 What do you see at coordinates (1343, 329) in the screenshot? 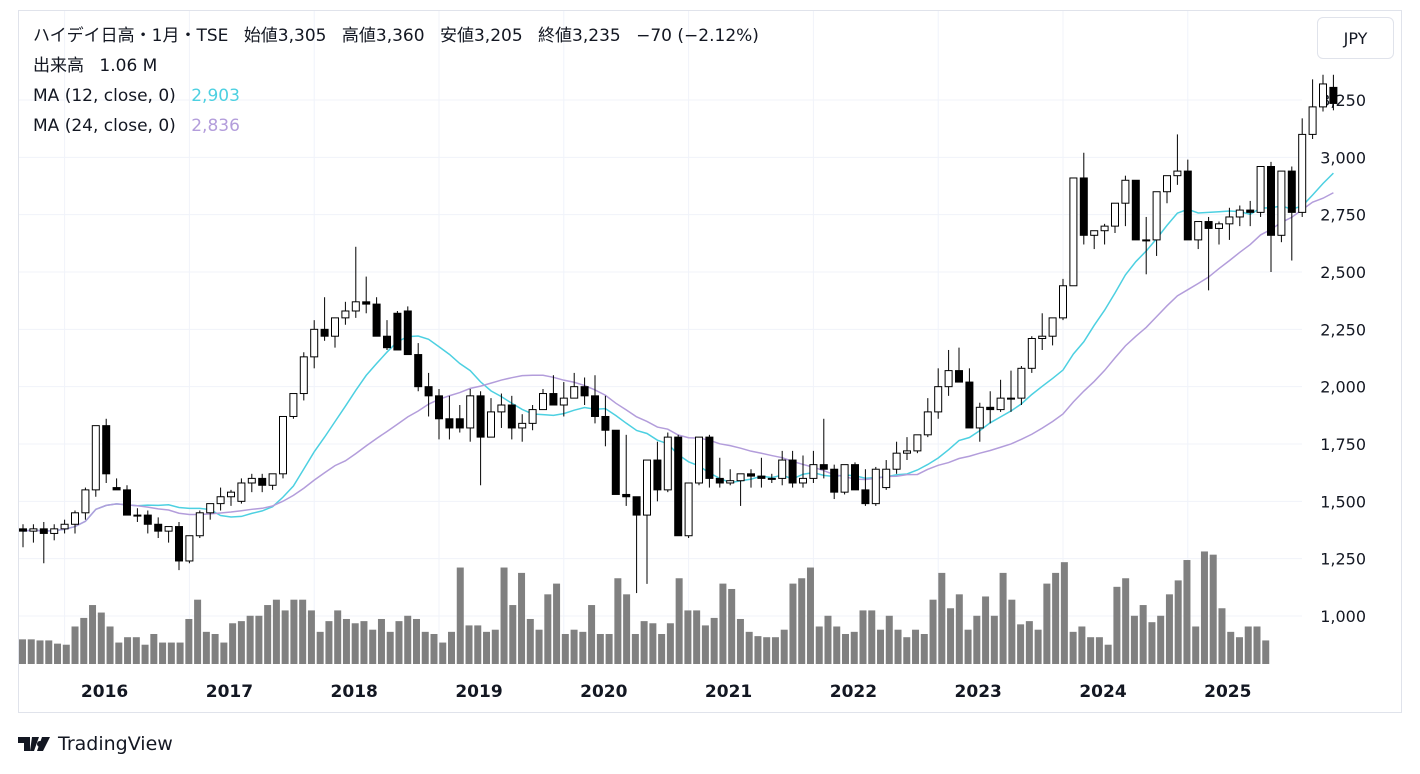
I see `y-tick-label: 2,250` at bounding box center [1343, 329].